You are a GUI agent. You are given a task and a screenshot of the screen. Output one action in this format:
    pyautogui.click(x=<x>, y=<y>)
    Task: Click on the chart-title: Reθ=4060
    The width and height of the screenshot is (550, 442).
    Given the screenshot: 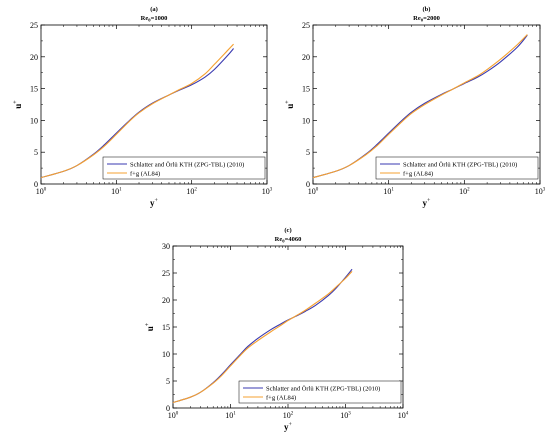 What is the action you would take?
    pyautogui.click(x=288, y=240)
    